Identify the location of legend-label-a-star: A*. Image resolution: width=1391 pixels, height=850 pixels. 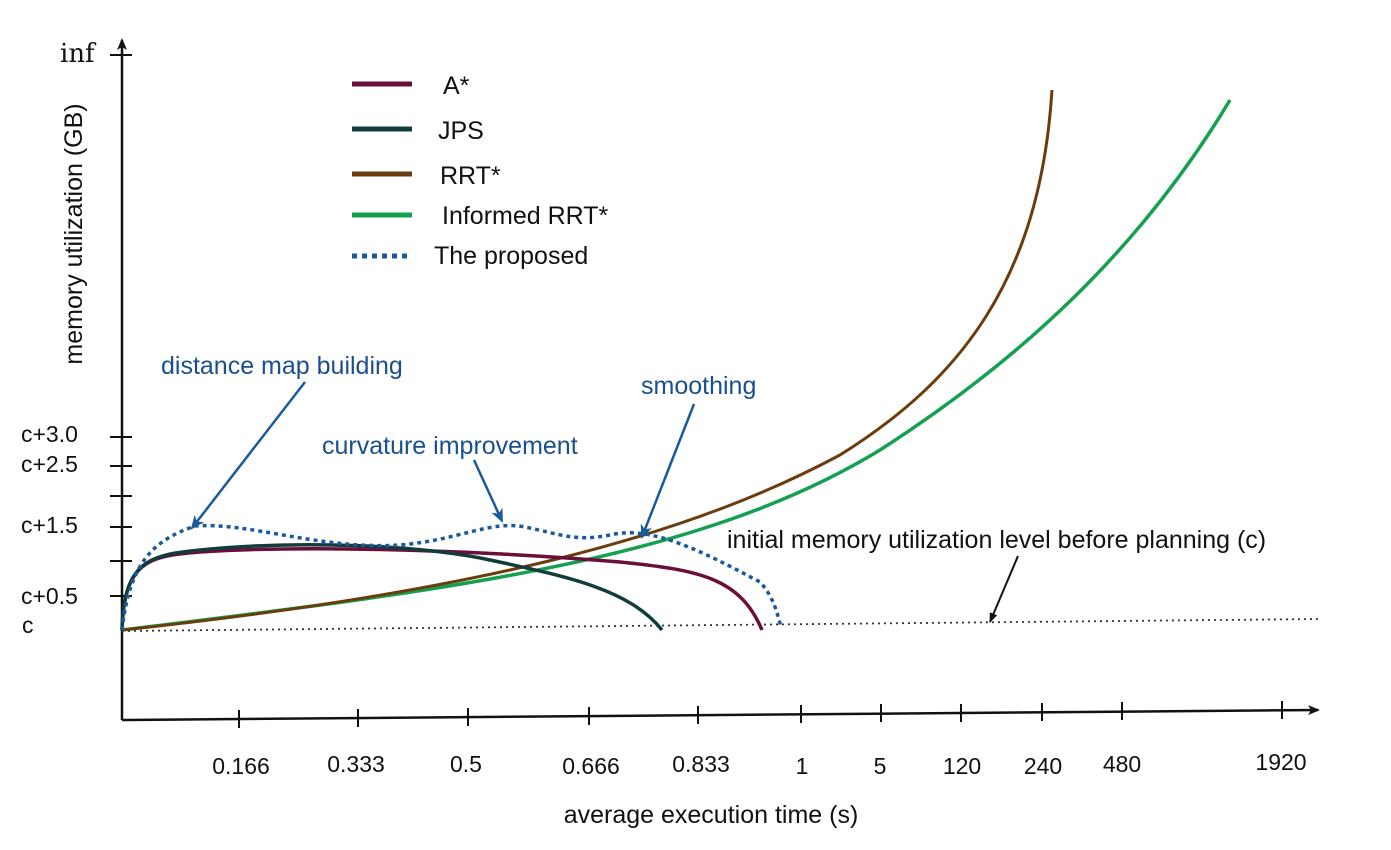
(456, 86).